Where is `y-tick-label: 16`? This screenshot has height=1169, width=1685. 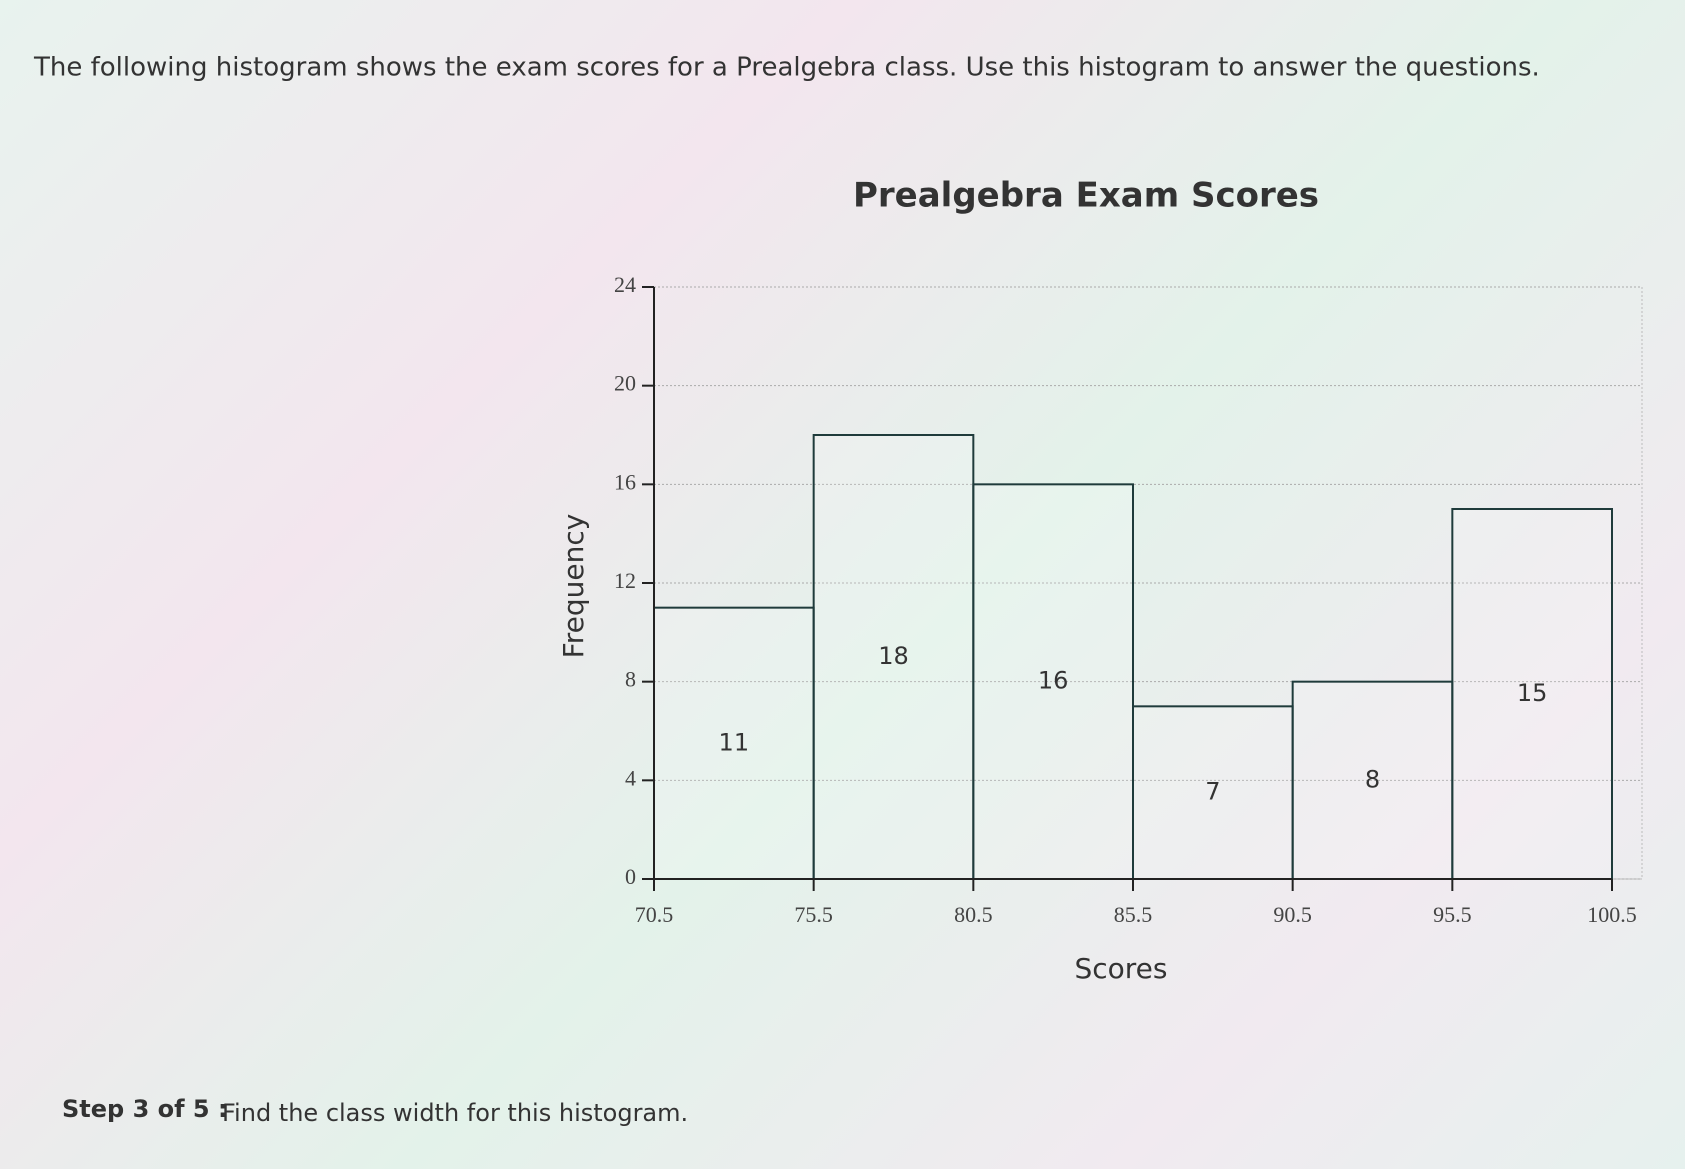 y-tick-label: 16 is located at coordinates (625, 481).